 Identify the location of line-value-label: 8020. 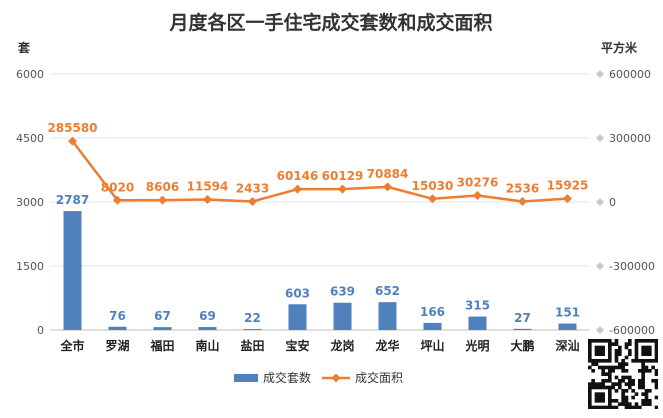
(117, 187).